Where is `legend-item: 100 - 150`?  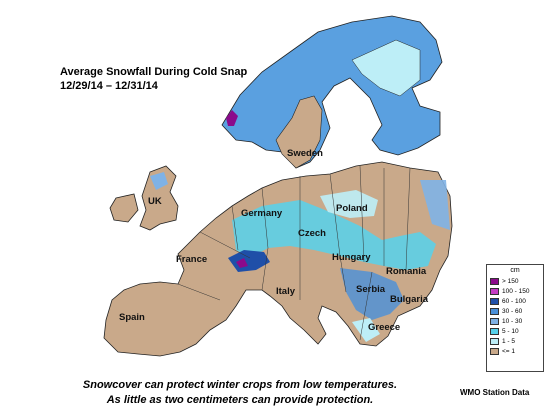
legend-item: 100 - 150 is located at coordinates (515, 291).